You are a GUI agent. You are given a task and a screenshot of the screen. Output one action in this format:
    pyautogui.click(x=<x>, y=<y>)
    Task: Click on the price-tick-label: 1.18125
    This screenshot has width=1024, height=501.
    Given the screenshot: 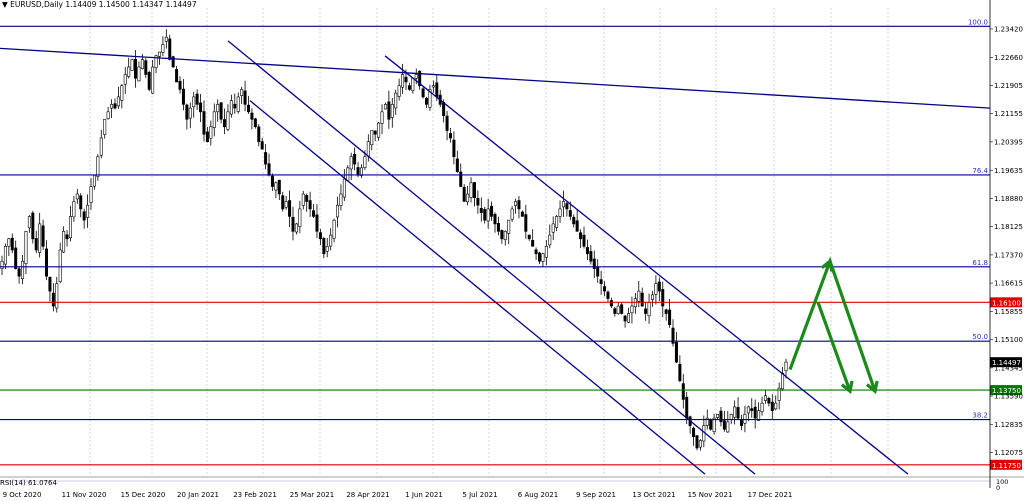 What is the action you would take?
    pyautogui.click(x=1008, y=227)
    